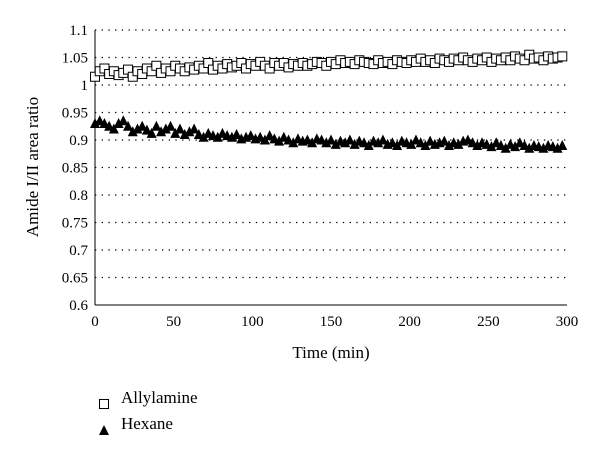 Image resolution: width=600 pixels, height=455 pixels. I want to click on y-tick-label: 0.75, so click(75, 224).